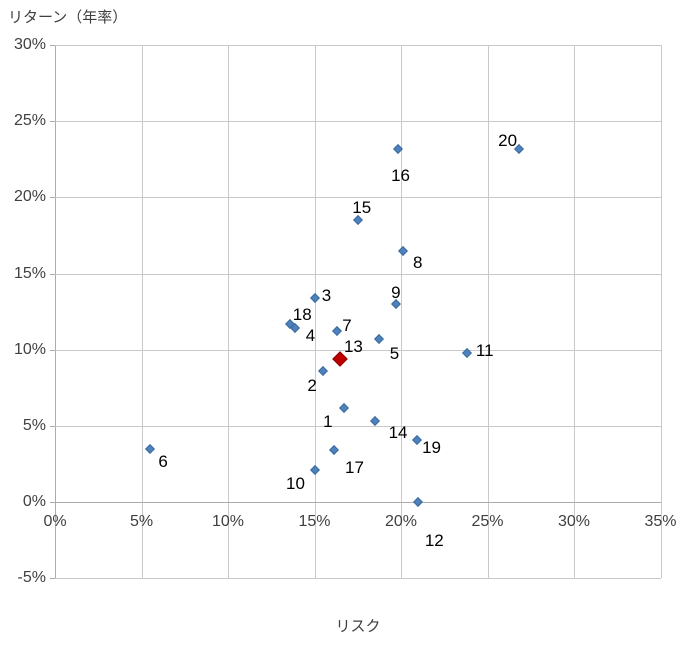 Image resolution: width=685 pixels, height=646 pixels. I want to click on point-label: 17, so click(354, 468).